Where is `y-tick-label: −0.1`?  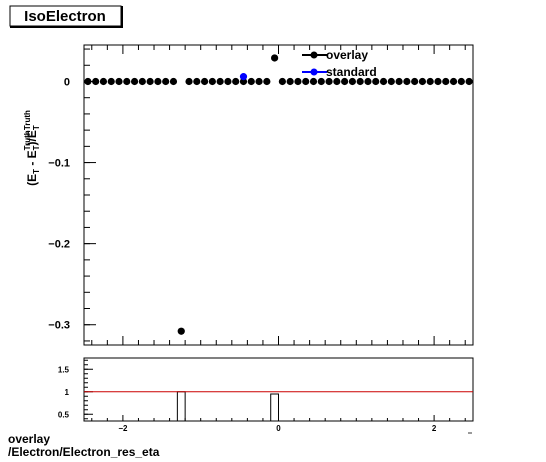
y-tick-label: −0.1 is located at coordinates (59, 164).